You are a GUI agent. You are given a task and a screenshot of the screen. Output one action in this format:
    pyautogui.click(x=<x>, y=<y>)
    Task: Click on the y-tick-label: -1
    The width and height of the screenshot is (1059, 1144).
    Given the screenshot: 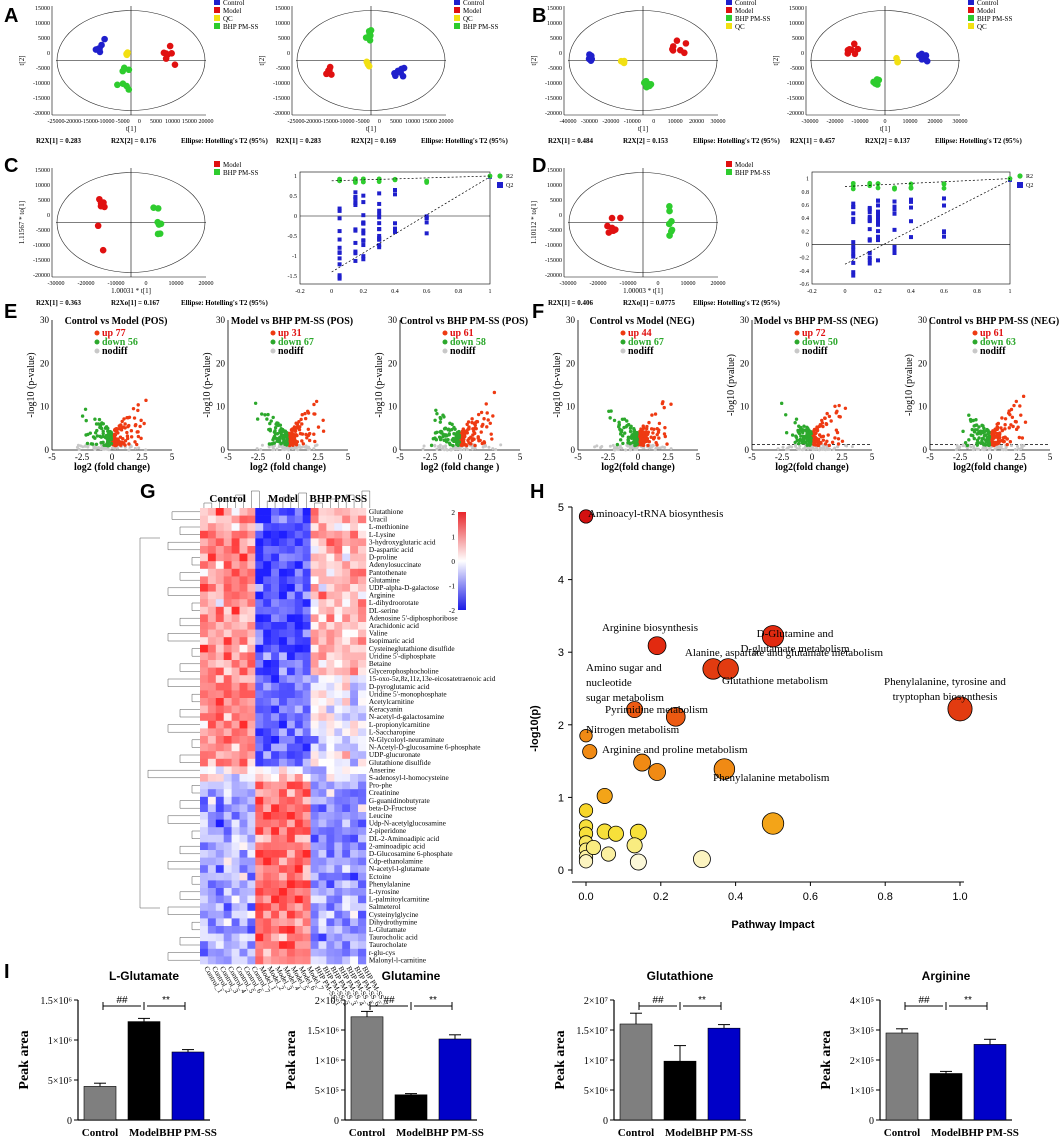 What is the action you would take?
    pyautogui.click(x=294, y=257)
    